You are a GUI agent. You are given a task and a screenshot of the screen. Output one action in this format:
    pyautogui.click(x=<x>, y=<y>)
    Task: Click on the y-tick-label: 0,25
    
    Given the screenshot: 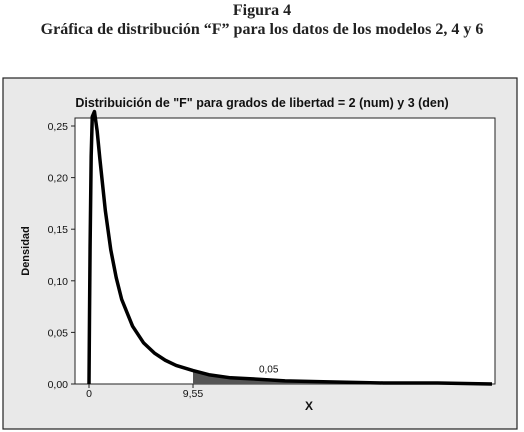 What is the action you would take?
    pyautogui.click(x=58, y=127)
    